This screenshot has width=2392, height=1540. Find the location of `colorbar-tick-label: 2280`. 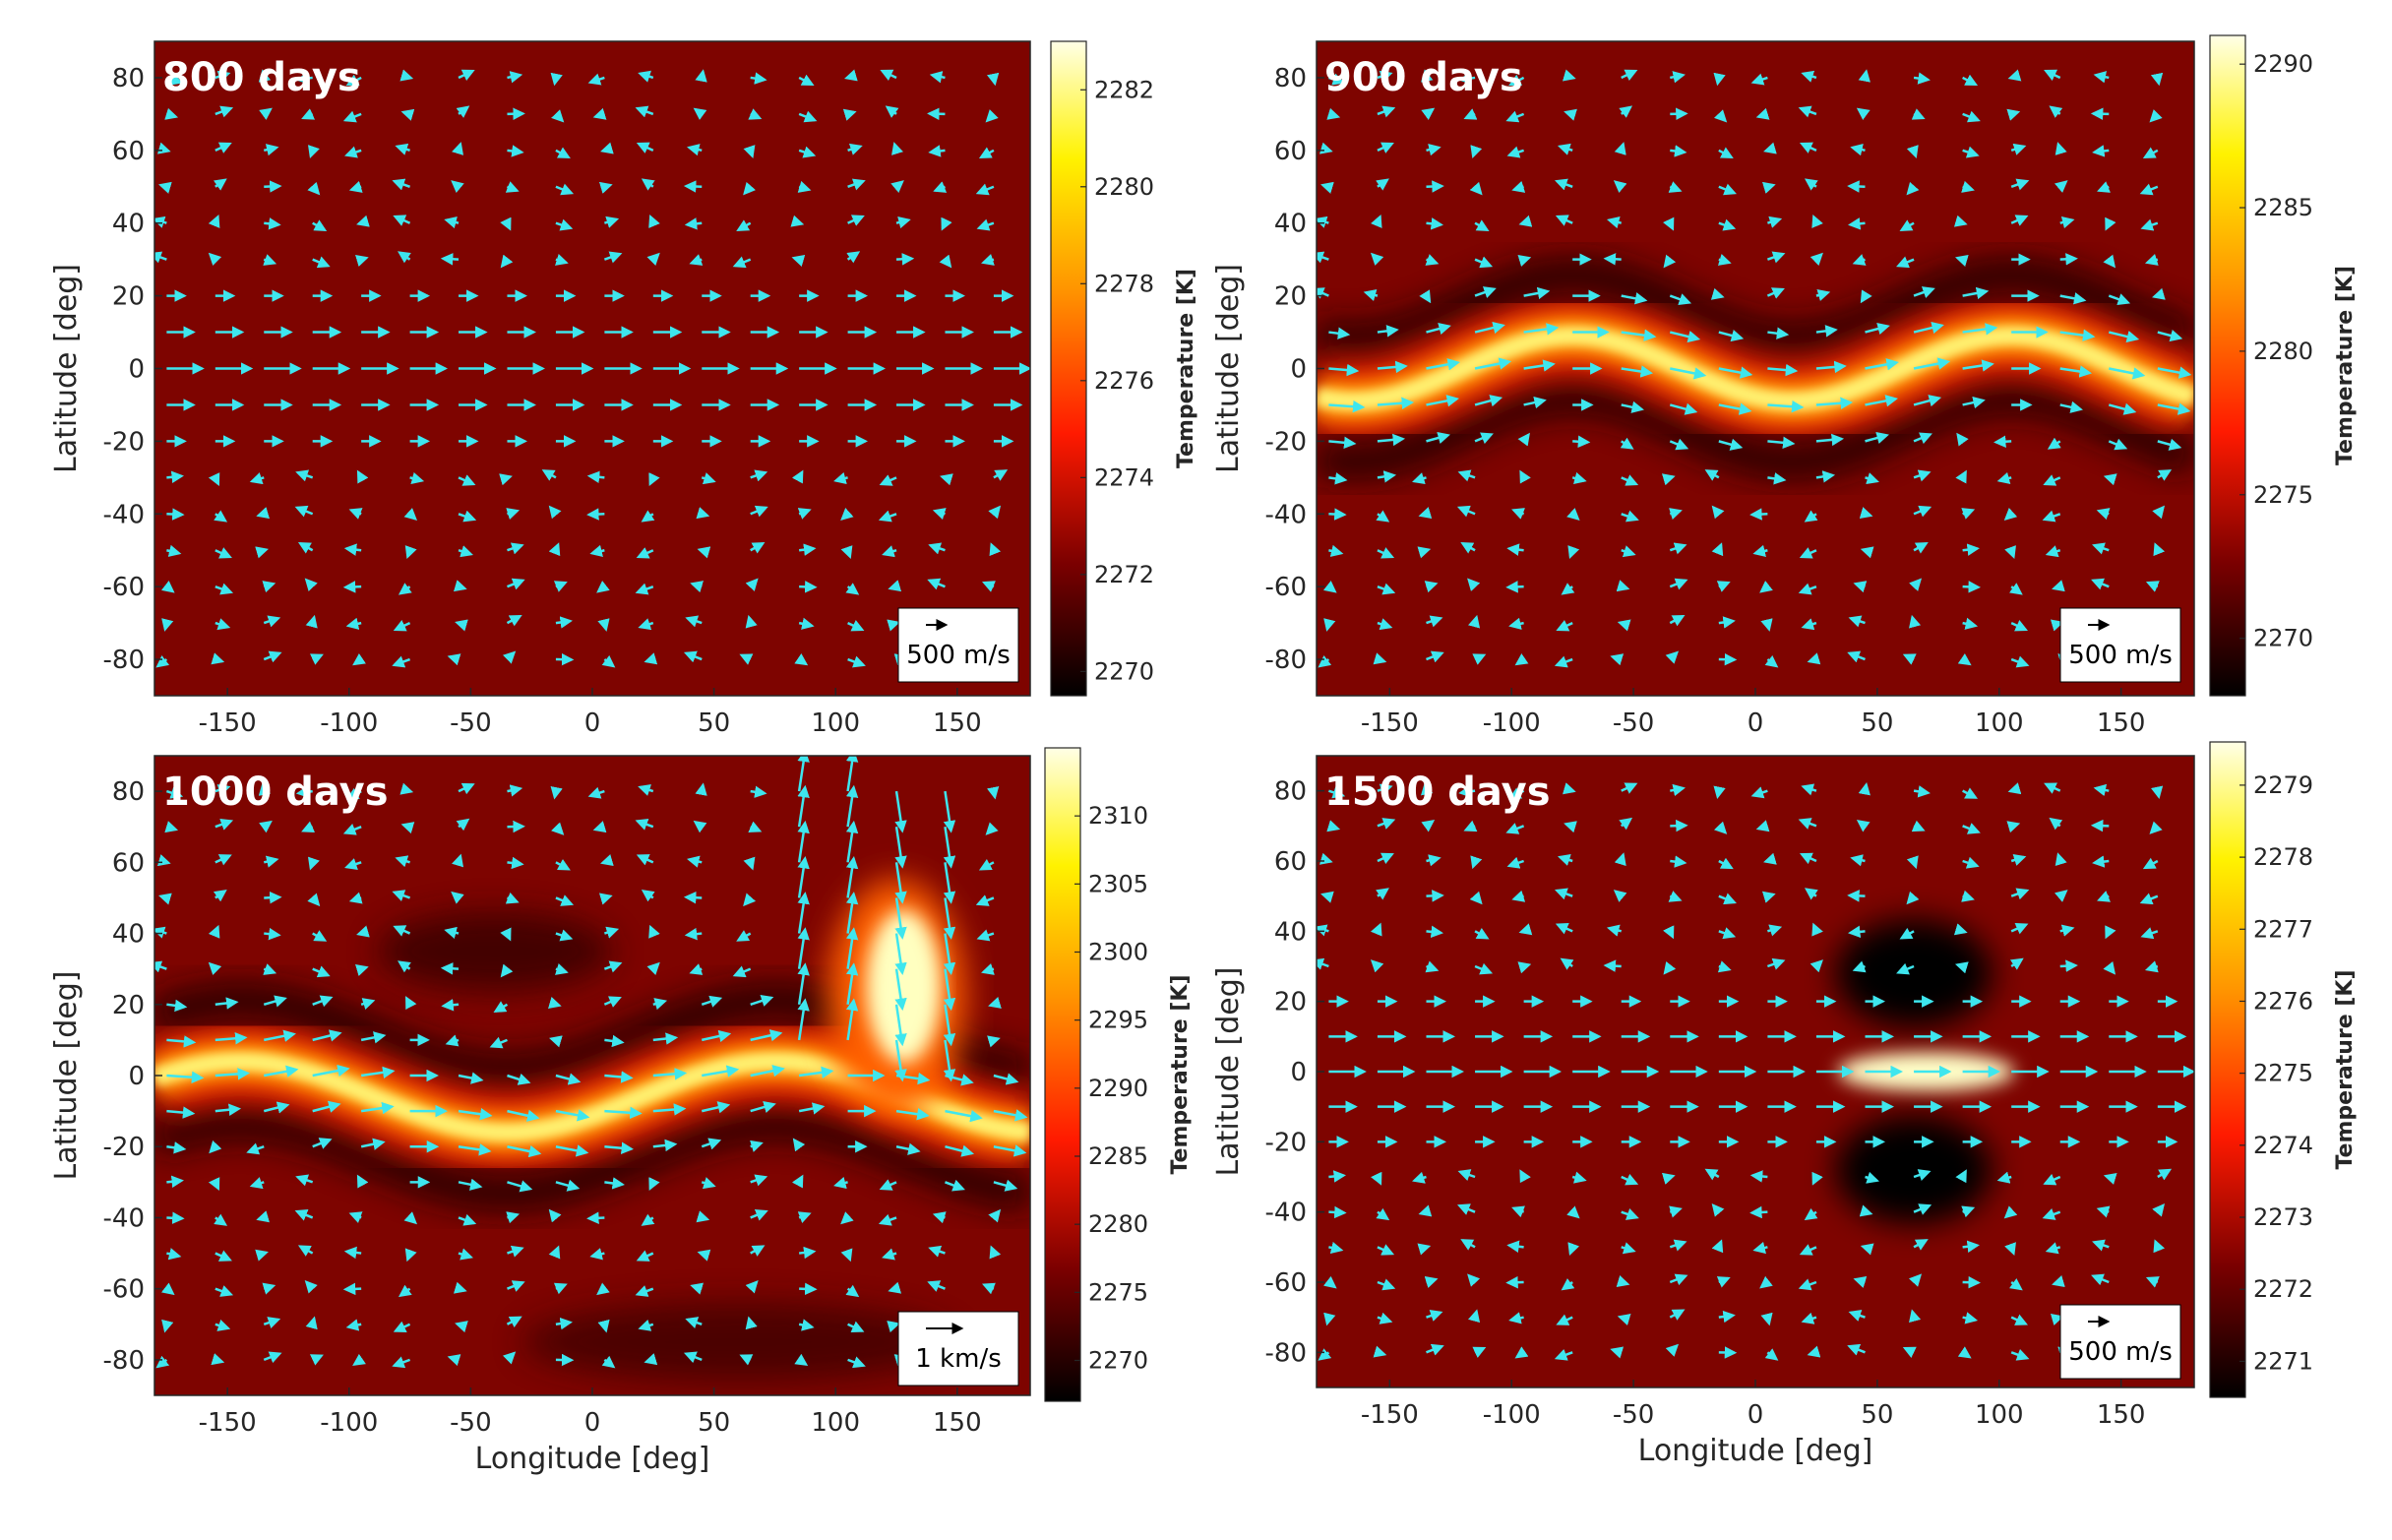

colorbar-tick-label: 2280 is located at coordinates (1118, 1224).